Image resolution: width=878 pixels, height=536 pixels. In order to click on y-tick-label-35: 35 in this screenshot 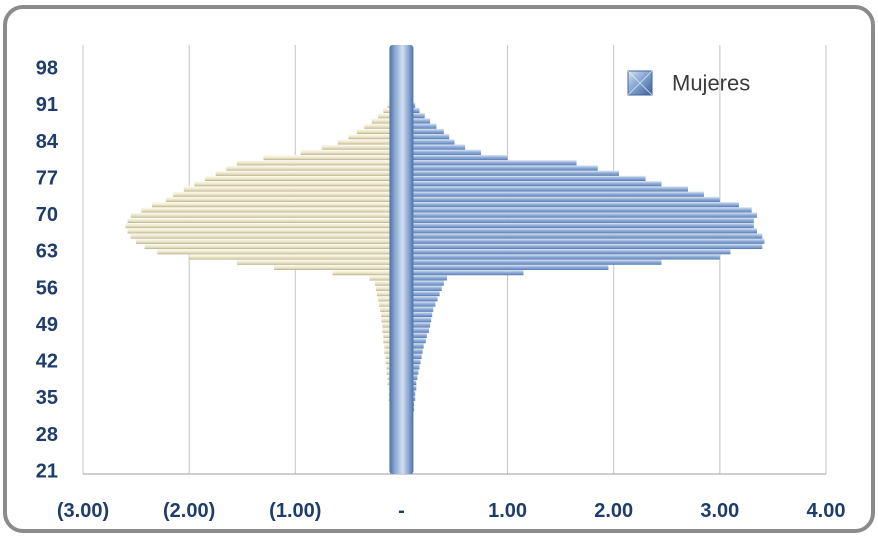, I will do `click(47, 398)`.